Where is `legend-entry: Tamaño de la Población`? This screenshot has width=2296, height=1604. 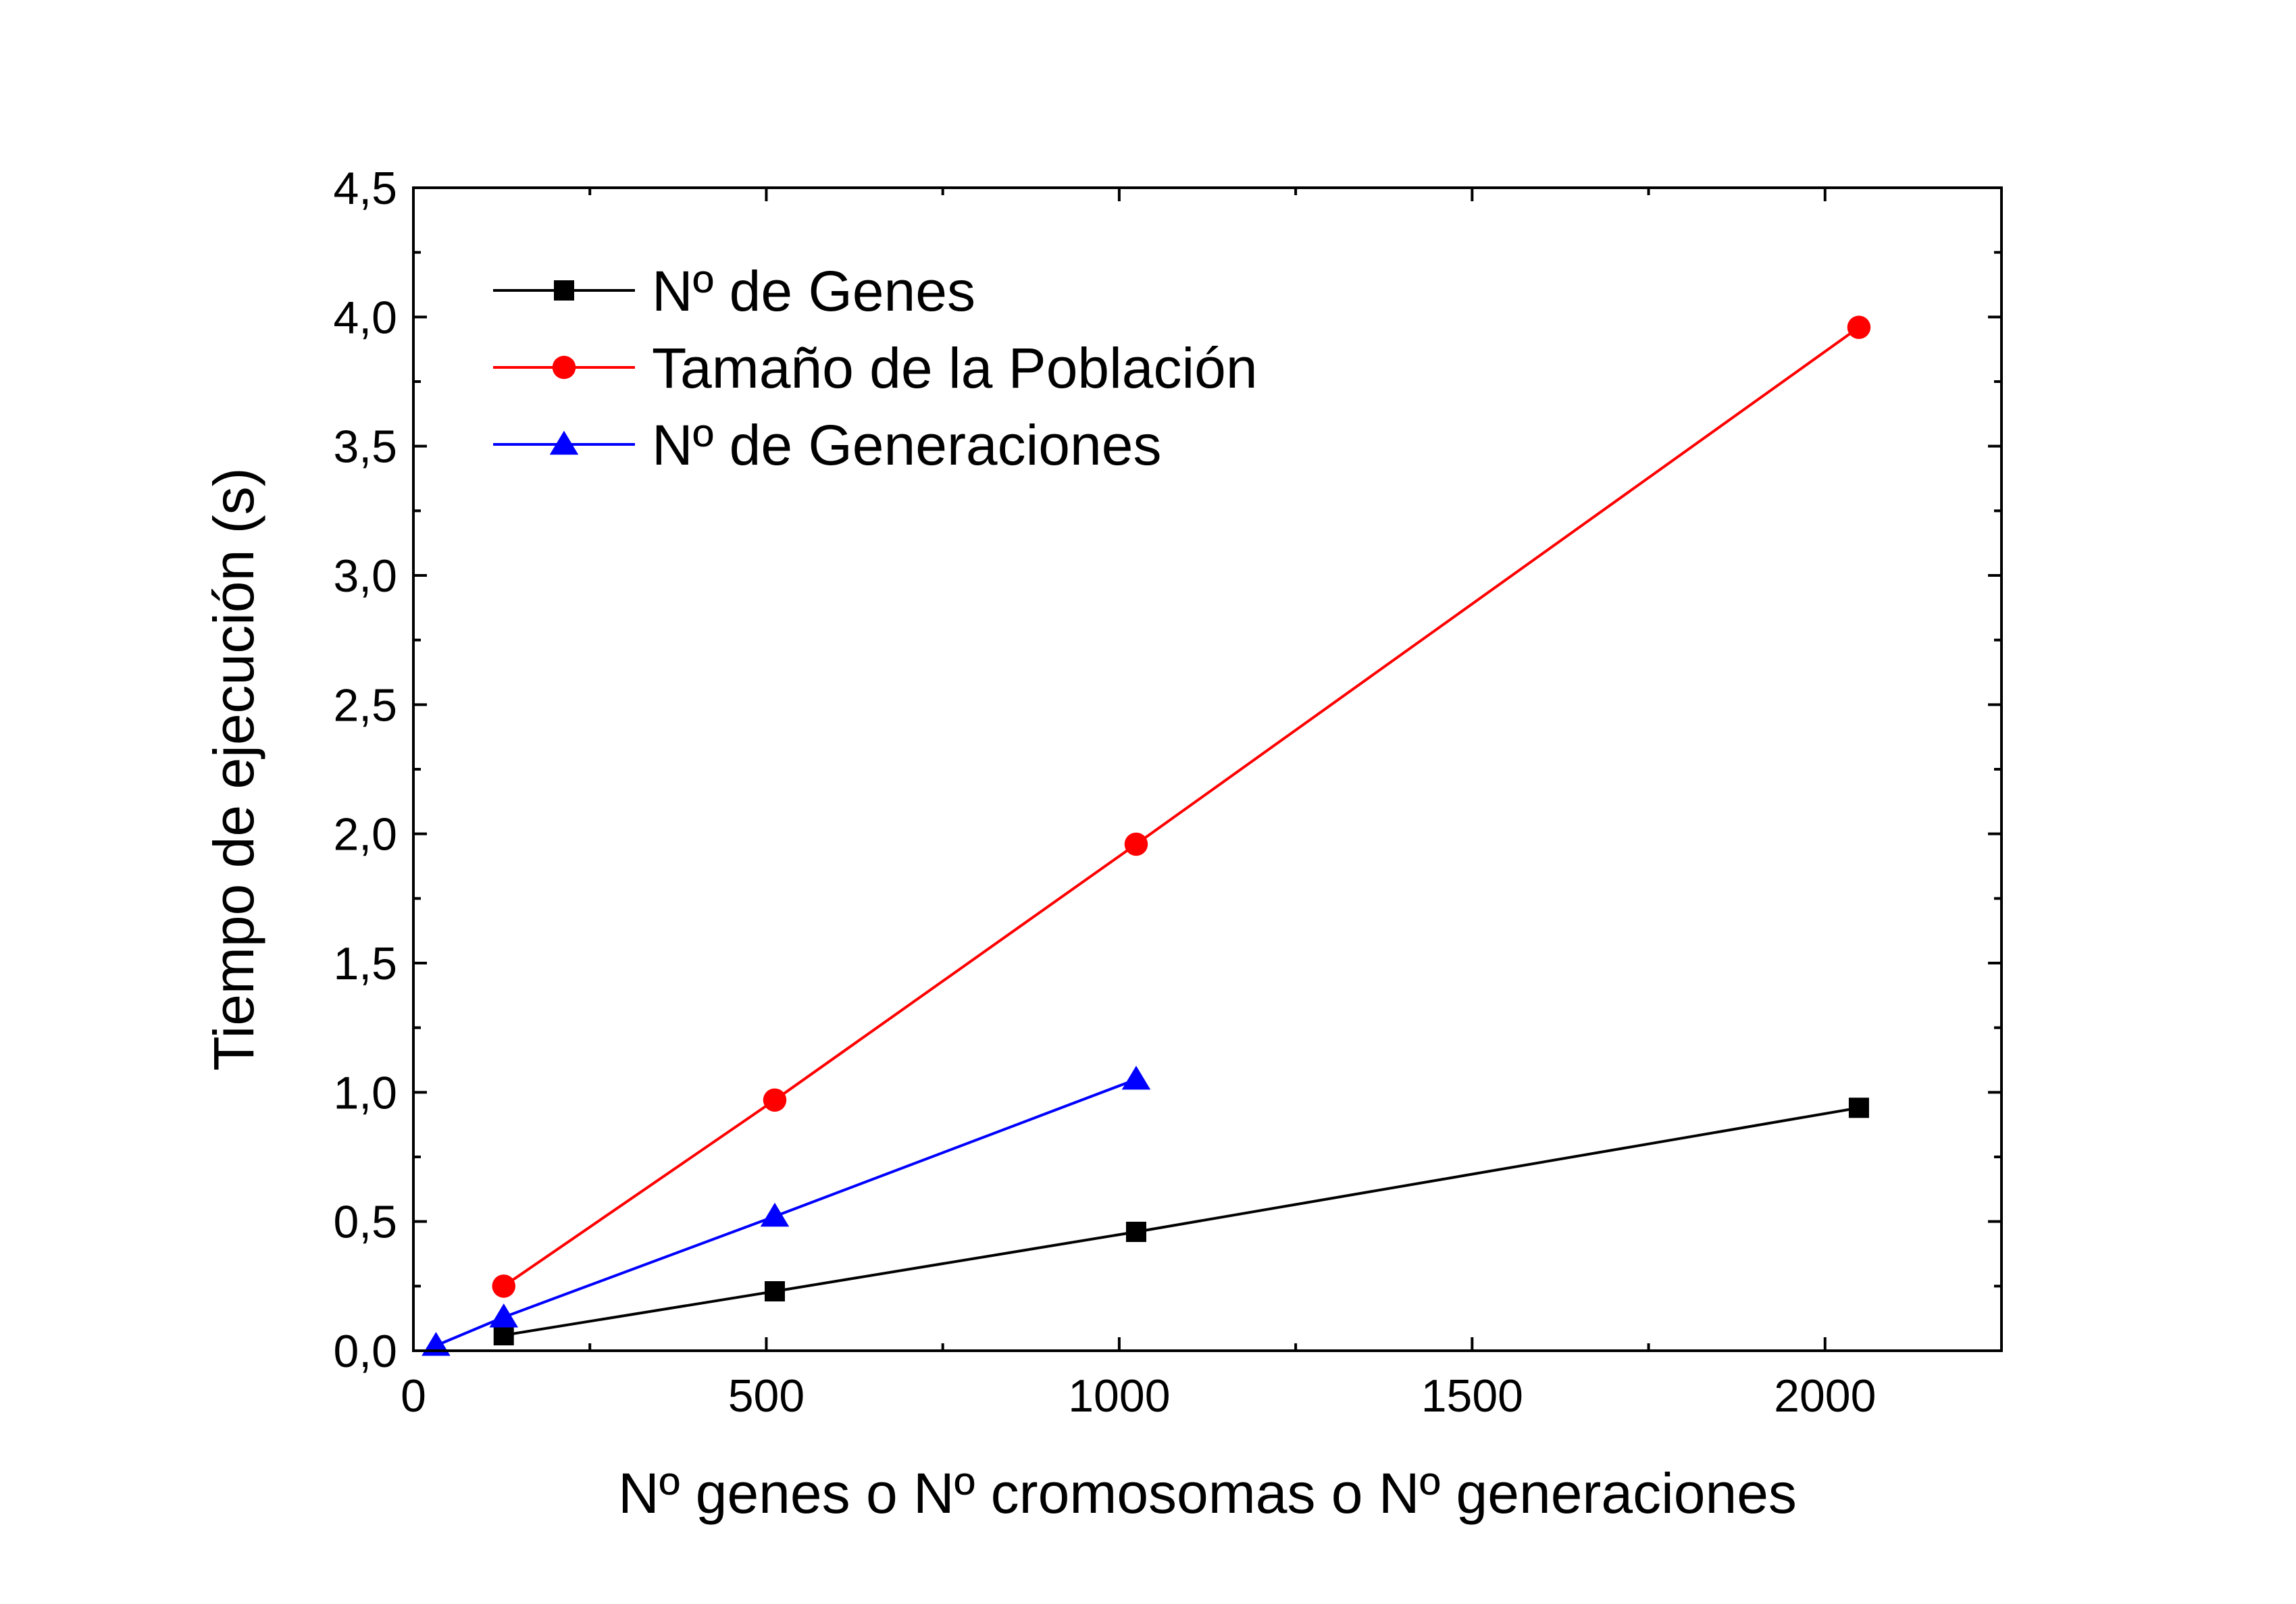
legend-entry: Tamaño de la Población is located at coordinates (875, 368).